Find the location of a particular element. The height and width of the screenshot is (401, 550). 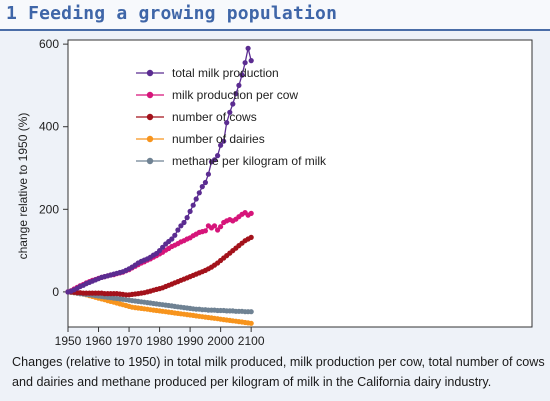

x-tick-label: 1960 is located at coordinates (98, 341).